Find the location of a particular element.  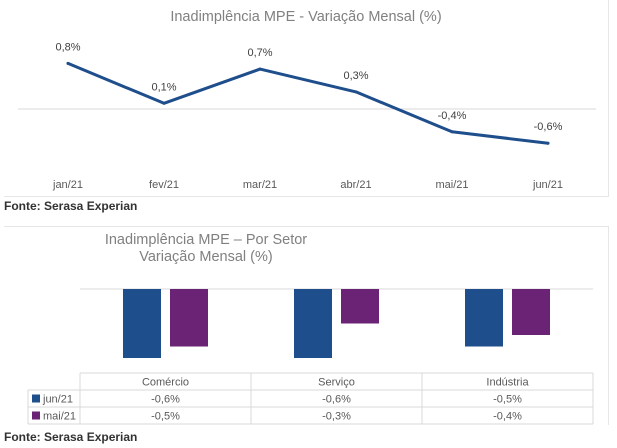

chart-subtitle: Variação Mensal (%) is located at coordinates (206, 257).